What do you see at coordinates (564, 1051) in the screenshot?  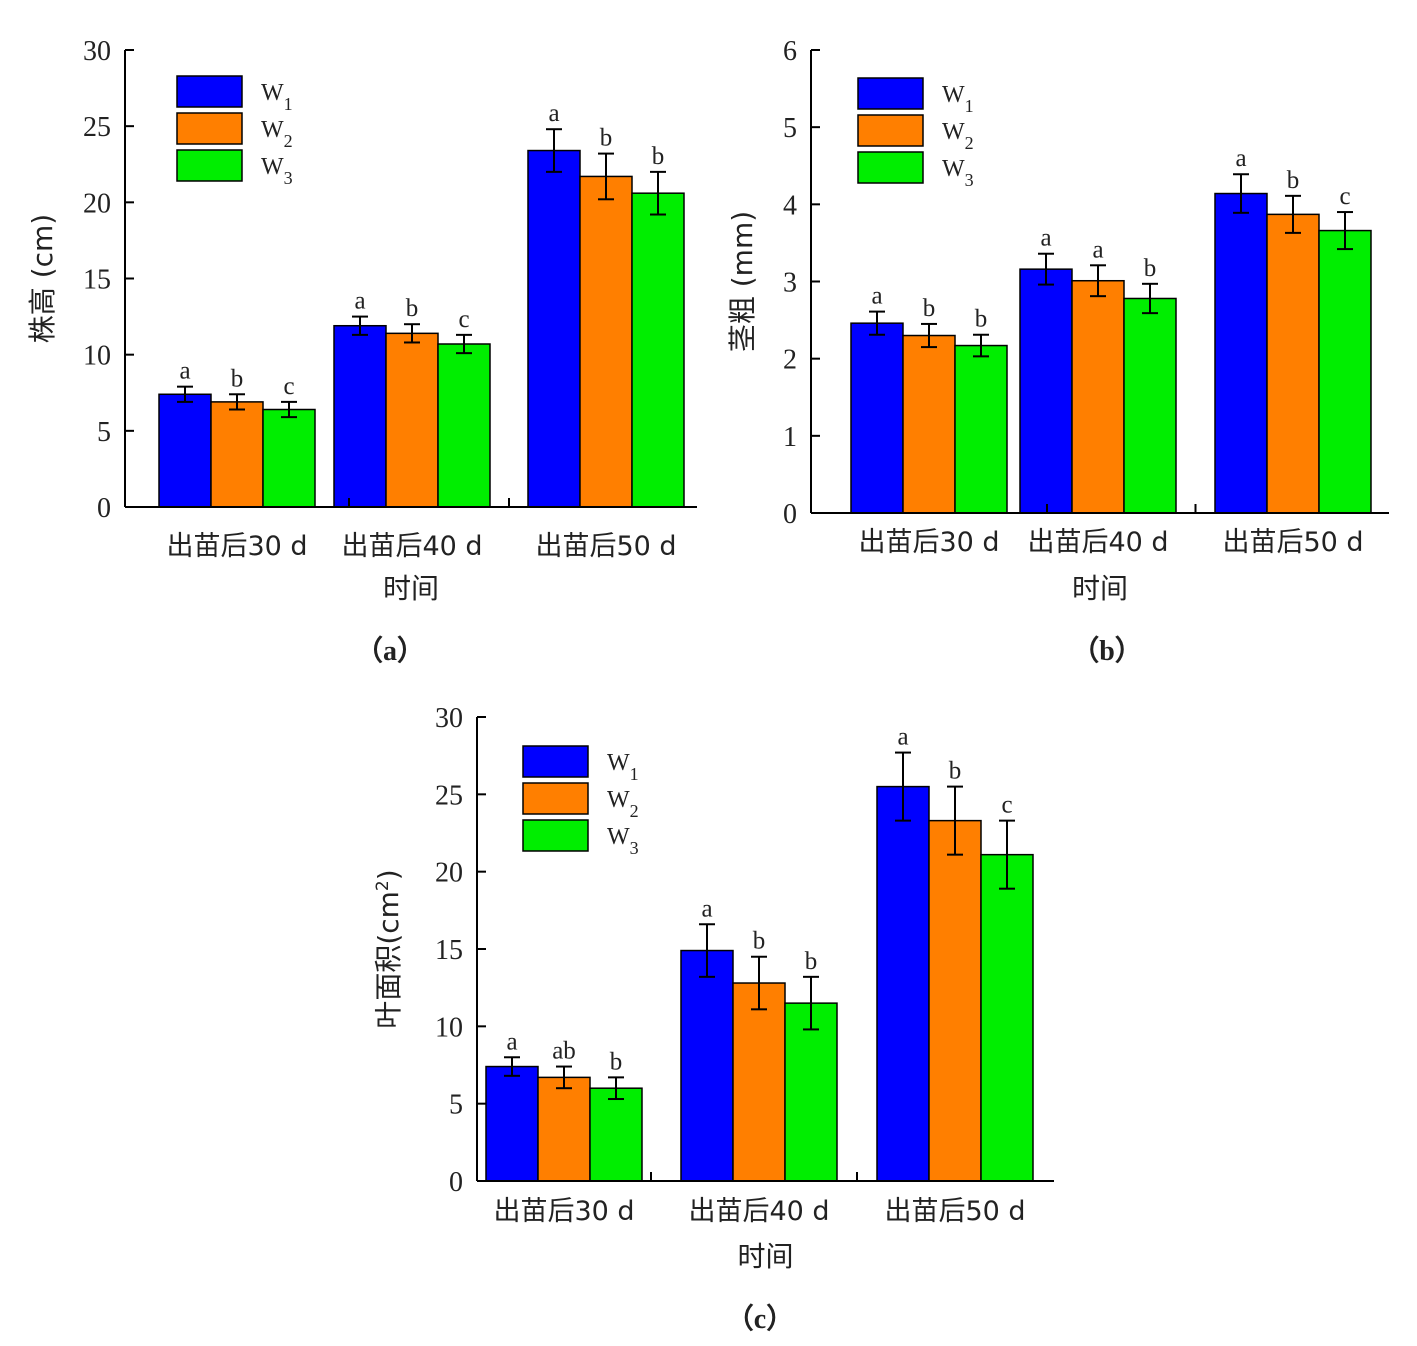 I see `significance-label: ab` at bounding box center [564, 1051].